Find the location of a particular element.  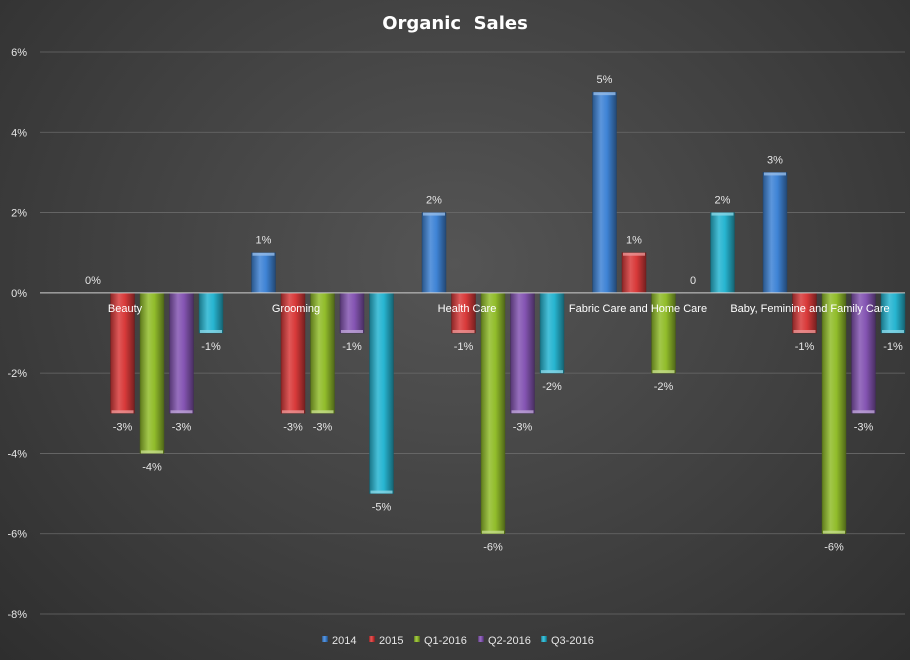

category-label: Health Care is located at coordinates (467, 309).